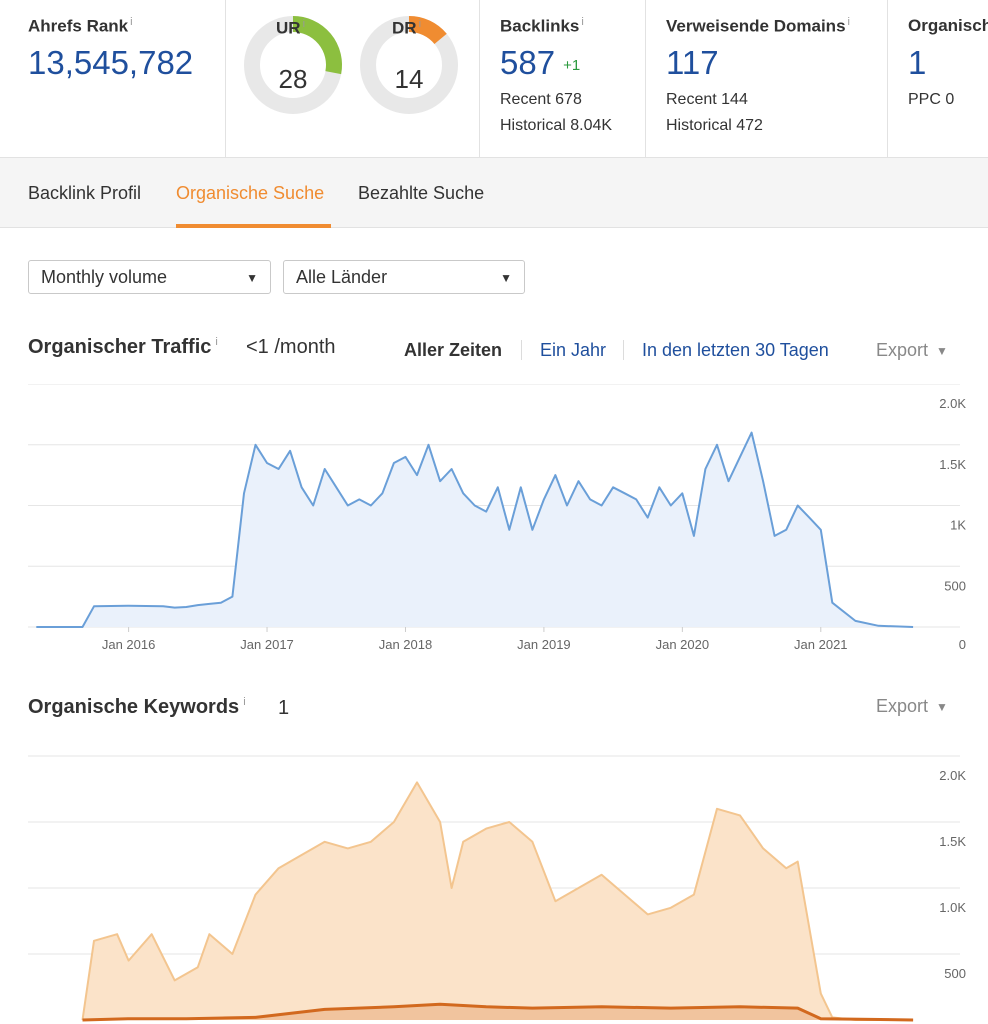 The height and width of the screenshot is (1024, 988). What do you see at coordinates (317, 45) in the screenshot?
I see `ur-gauge-arc` at bounding box center [317, 45].